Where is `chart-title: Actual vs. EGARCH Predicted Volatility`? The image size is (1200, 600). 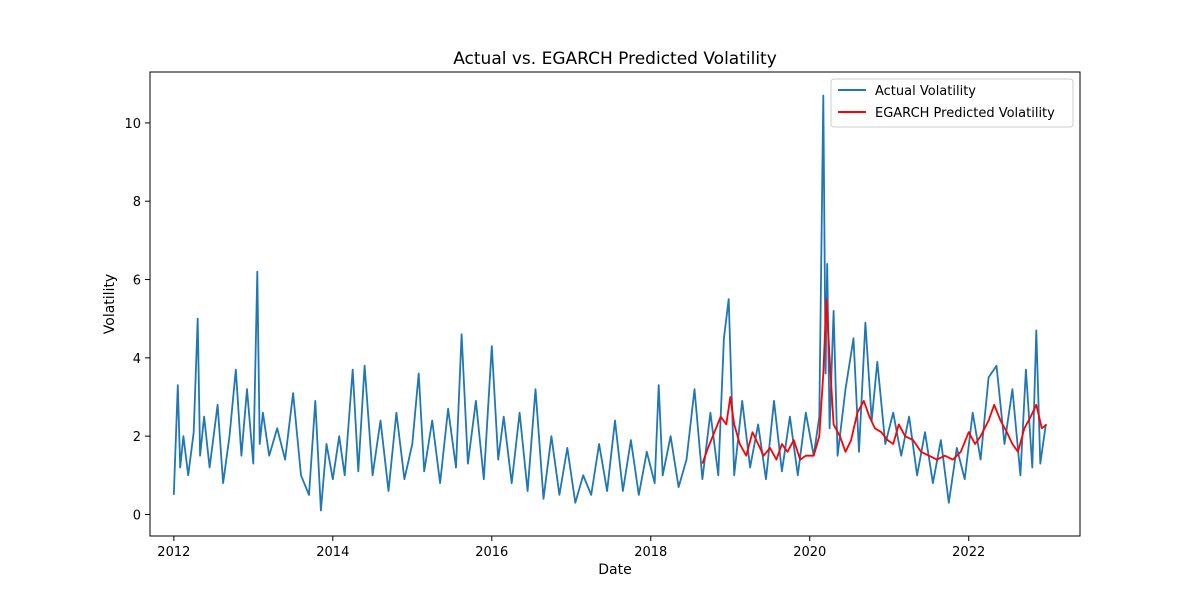 chart-title: Actual vs. EGARCH Predicted Volatility is located at coordinates (615, 59).